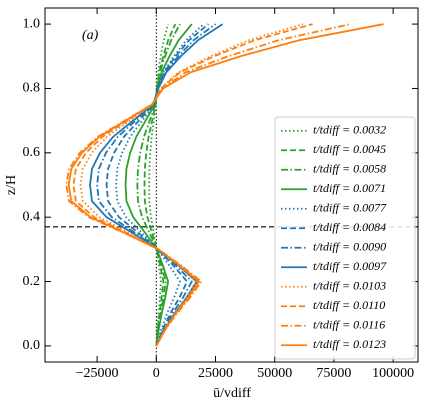 The height and width of the screenshot is (406, 436). What do you see at coordinates (156, 373) in the screenshot?
I see `x-tick-label: 0` at bounding box center [156, 373].